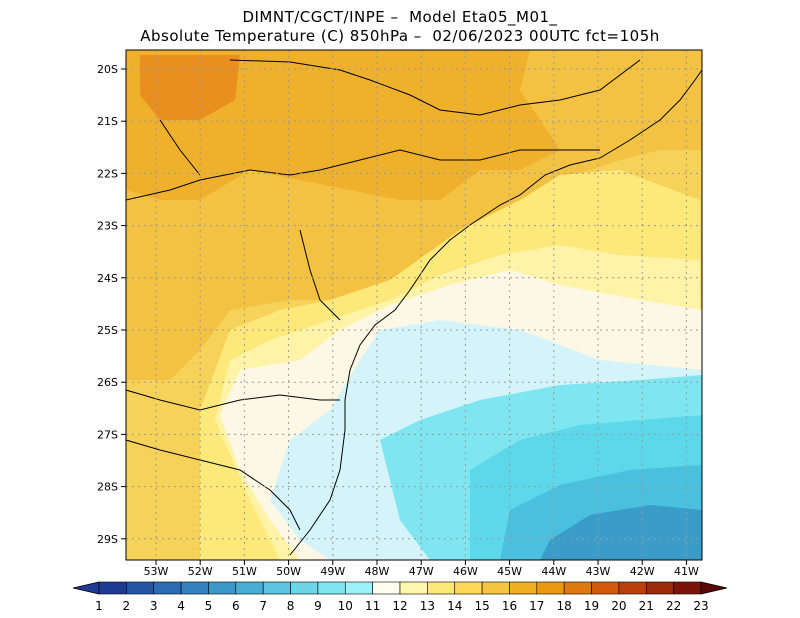 This screenshot has width=800, height=618. What do you see at coordinates (686, 571) in the screenshot?
I see `lon-label: 41W` at bounding box center [686, 571].